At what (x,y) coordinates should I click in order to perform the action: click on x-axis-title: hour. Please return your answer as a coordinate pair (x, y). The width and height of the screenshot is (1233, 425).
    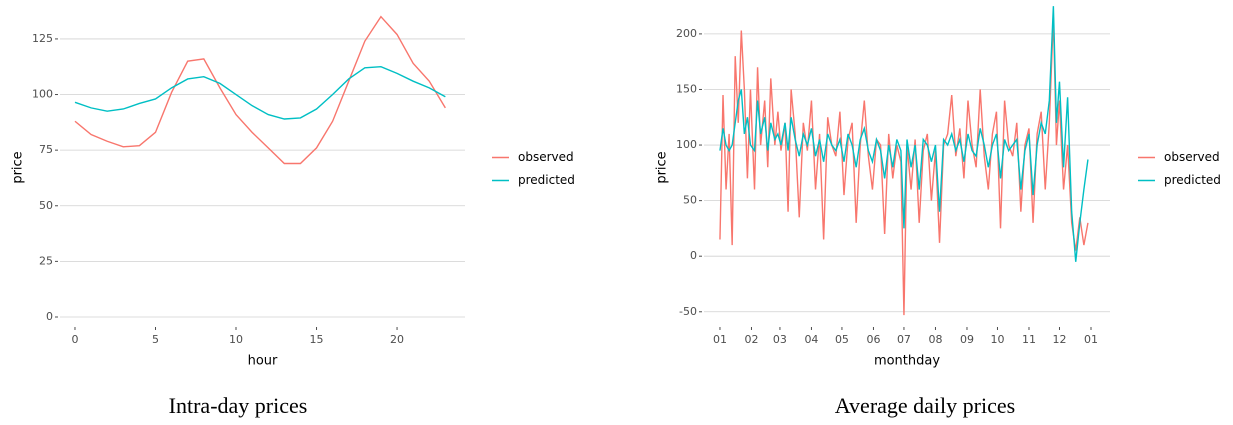
    Looking at the image, I should click on (263, 361).